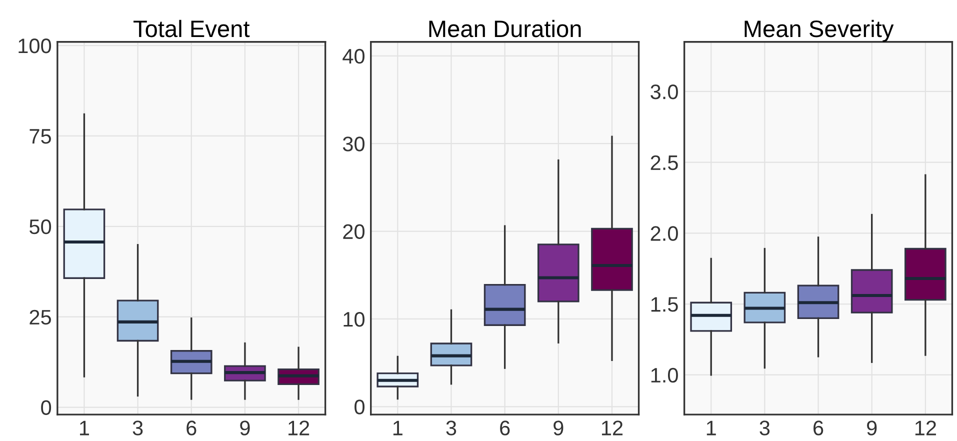  I want to click on y-tick-label: 1.5, so click(664, 304).